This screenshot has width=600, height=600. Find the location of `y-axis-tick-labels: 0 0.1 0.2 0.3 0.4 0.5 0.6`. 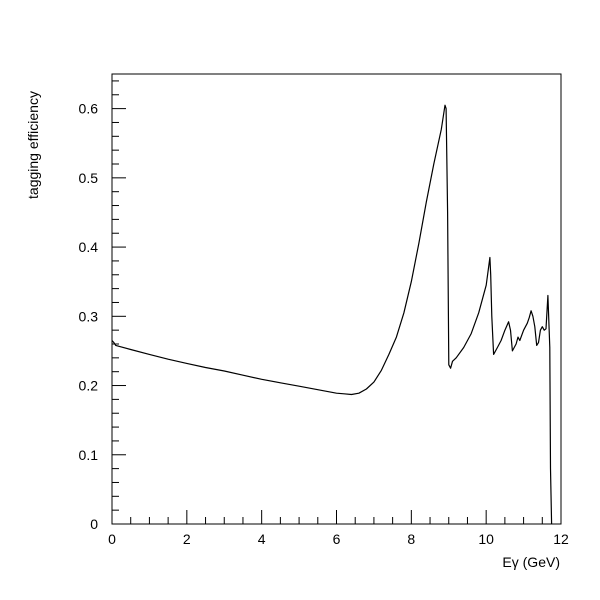

y-axis-tick-labels: 0 0.1 0.2 0.3 0.4 0.5 0.6 is located at coordinates (89, 316).